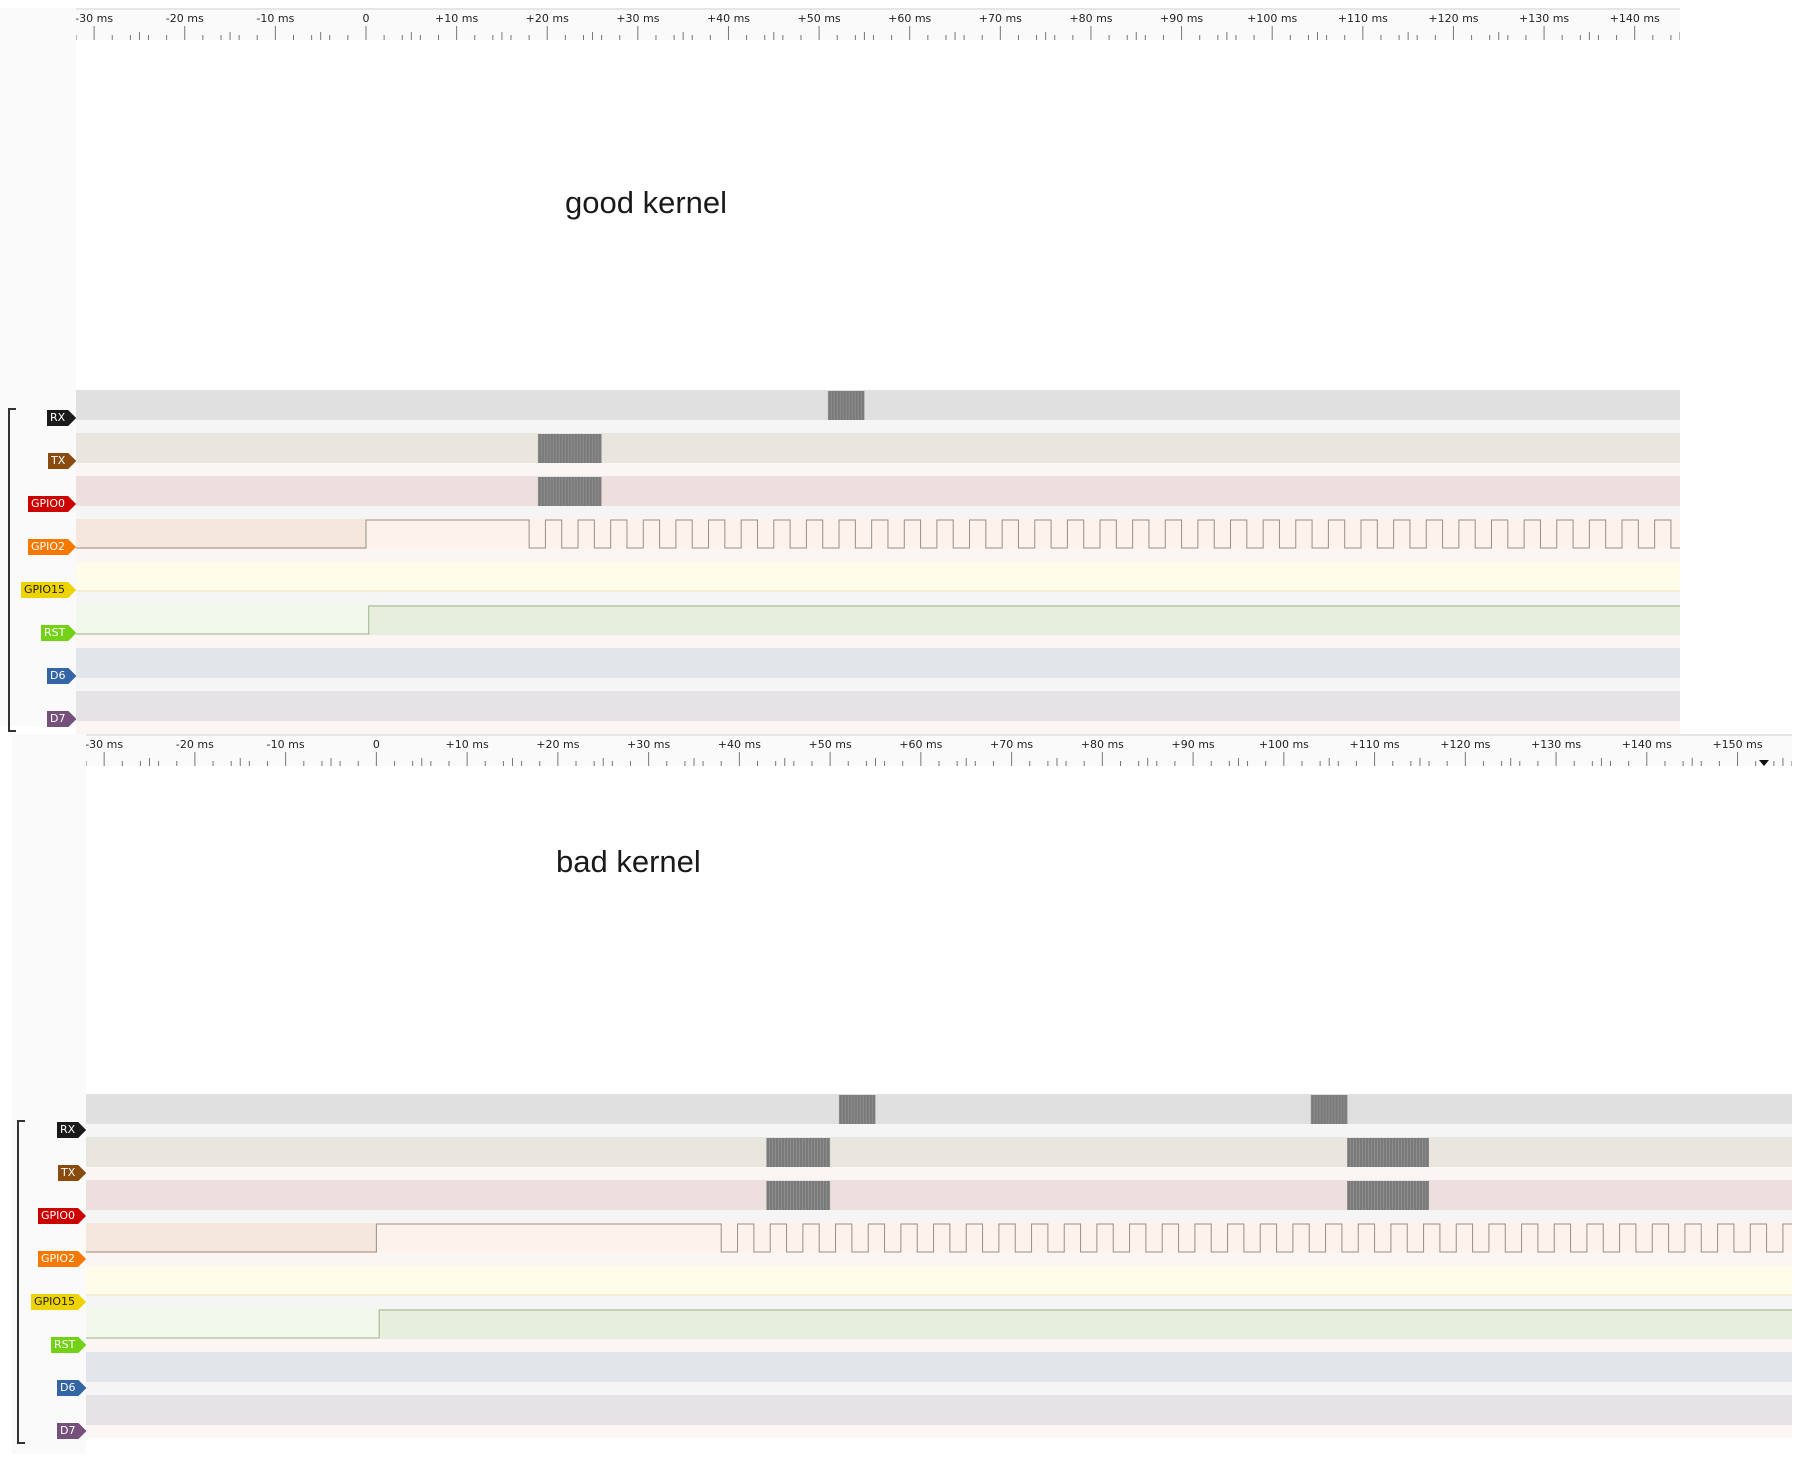  What do you see at coordinates (628, 861) in the screenshot?
I see `panel-caption: bad kernel` at bounding box center [628, 861].